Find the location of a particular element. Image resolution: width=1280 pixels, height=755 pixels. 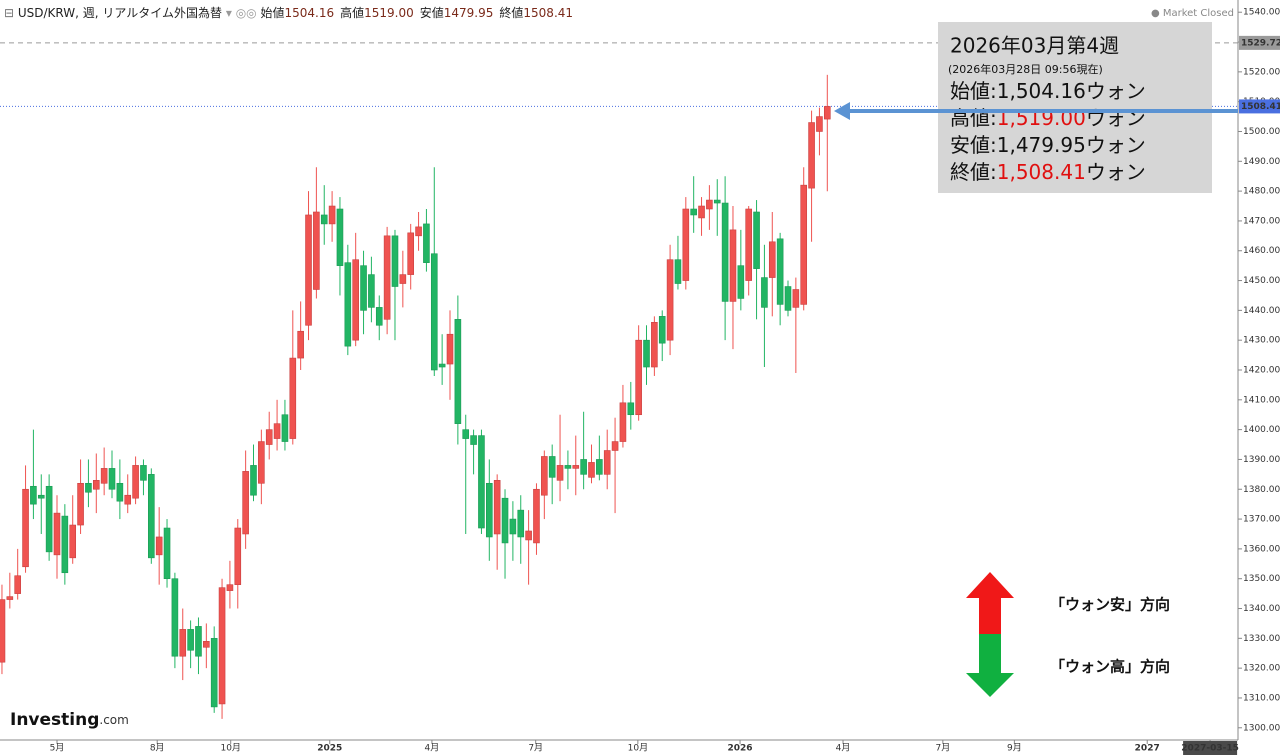

annotation-subtitle: (2026年03月28日 09:56現在) is located at coordinates (1025, 69).